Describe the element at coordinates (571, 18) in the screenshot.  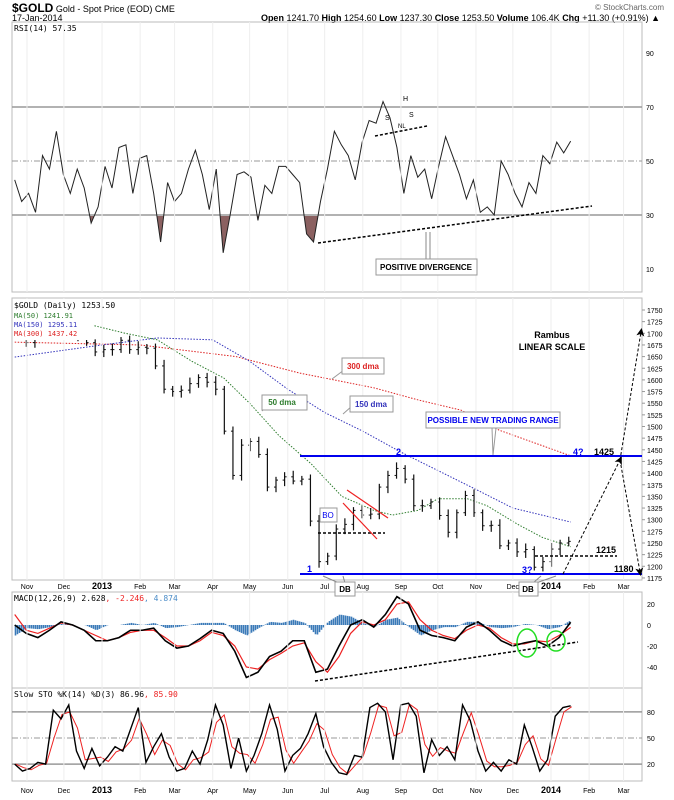
I see `change-label: Chg` at that location.